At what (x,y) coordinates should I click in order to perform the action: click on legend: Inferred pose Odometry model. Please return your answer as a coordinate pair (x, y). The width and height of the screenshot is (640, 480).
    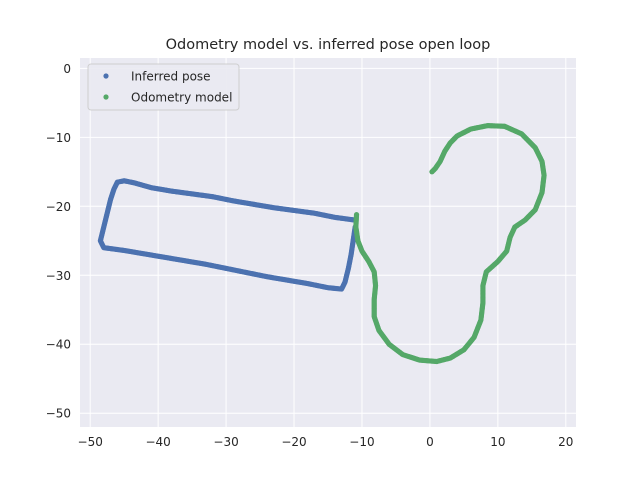
    Looking at the image, I should click on (163, 87).